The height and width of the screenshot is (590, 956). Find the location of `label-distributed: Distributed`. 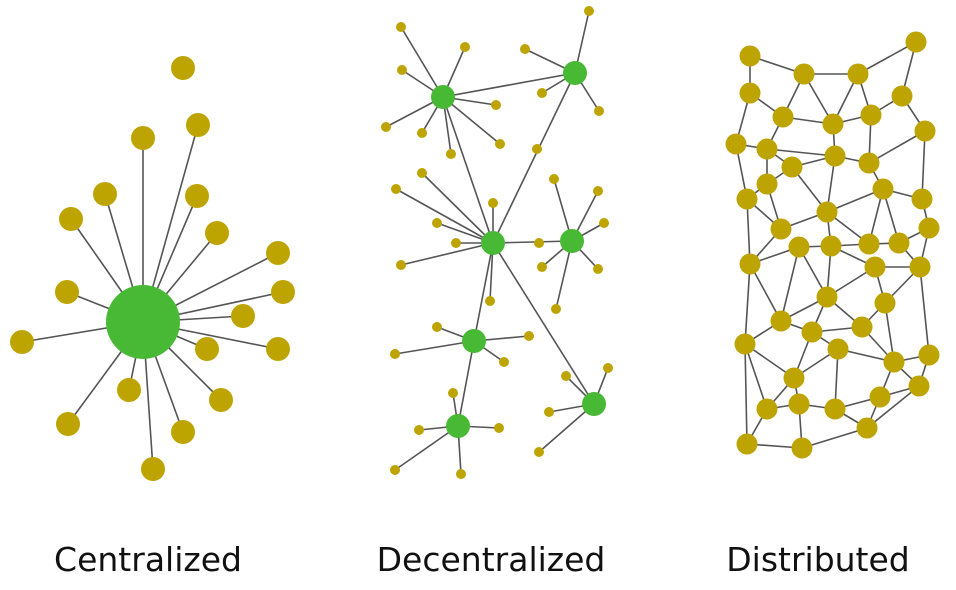

label-distributed: Distributed is located at coordinates (818, 559).